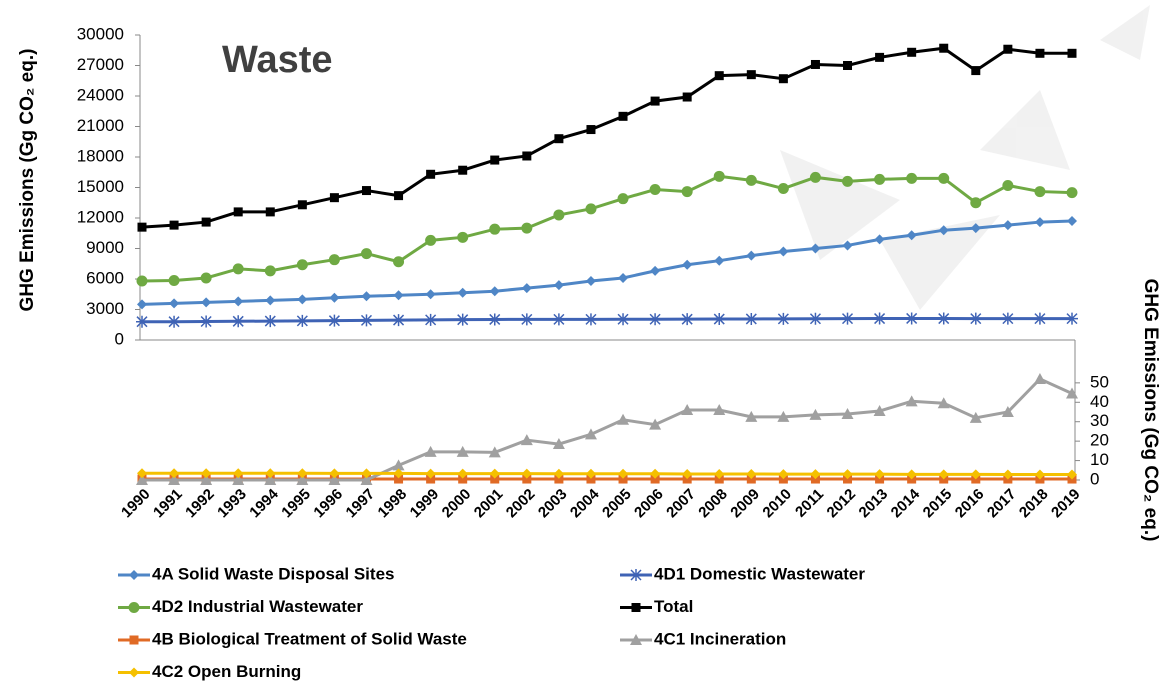 This screenshot has height=689, width=1175. Describe the element at coordinates (673, 606) in the screenshot. I see `legend-label: Total` at that location.